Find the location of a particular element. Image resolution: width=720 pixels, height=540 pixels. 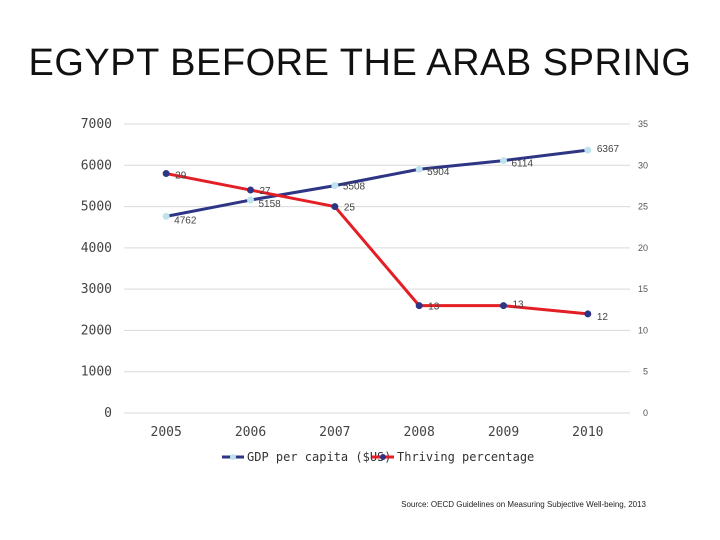

data-label: 5904 is located at coordinates (438, 172).